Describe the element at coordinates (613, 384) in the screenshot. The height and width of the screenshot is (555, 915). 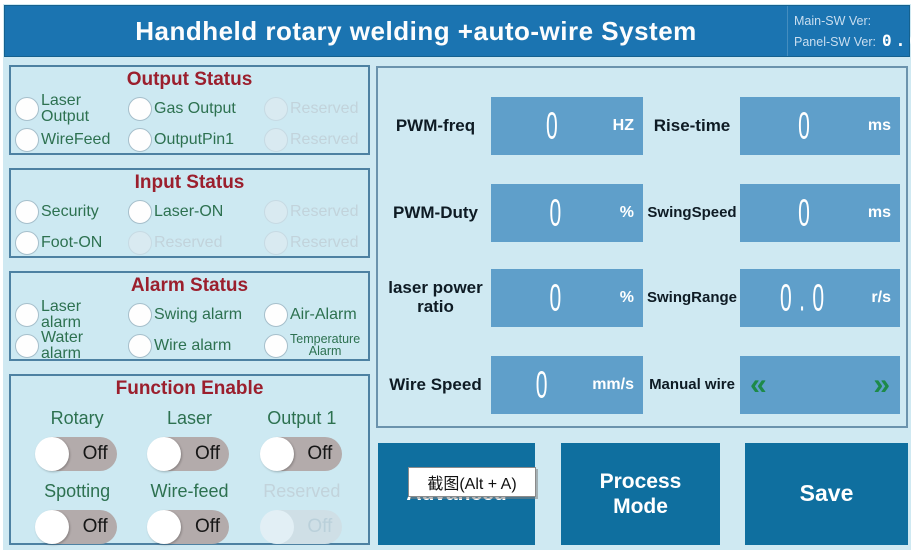
I see `wire-speed-unit: mm/s` at that location.